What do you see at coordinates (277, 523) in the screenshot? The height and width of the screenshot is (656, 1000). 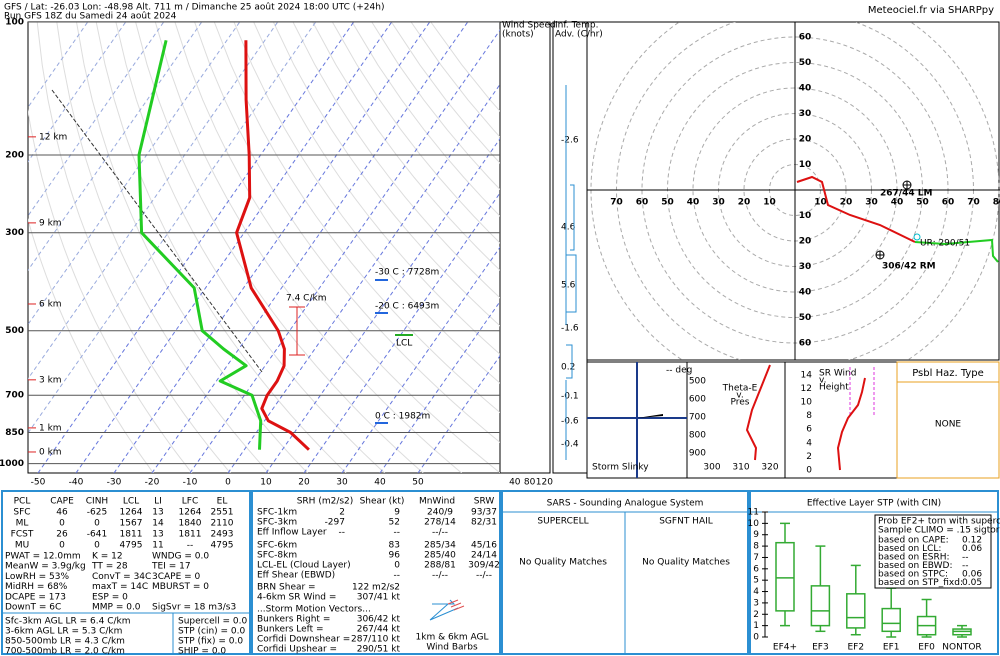 I see `row-label: SFC-3km` at bounding box center [277, 523].